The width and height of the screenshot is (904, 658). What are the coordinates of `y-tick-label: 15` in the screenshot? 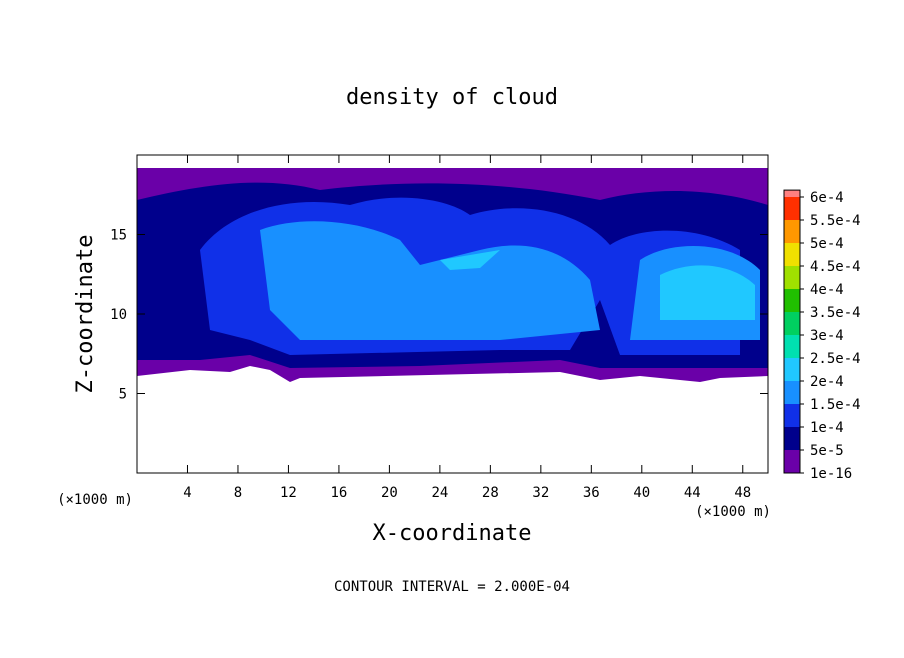 It's located at (118, 236).